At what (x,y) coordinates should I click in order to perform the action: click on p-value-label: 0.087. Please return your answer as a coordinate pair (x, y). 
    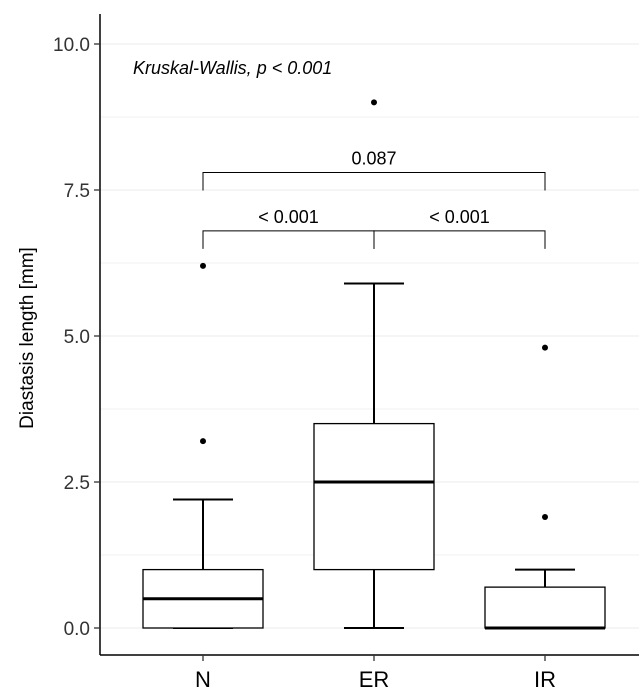
    Looking at the image, I should click on (373, 158).